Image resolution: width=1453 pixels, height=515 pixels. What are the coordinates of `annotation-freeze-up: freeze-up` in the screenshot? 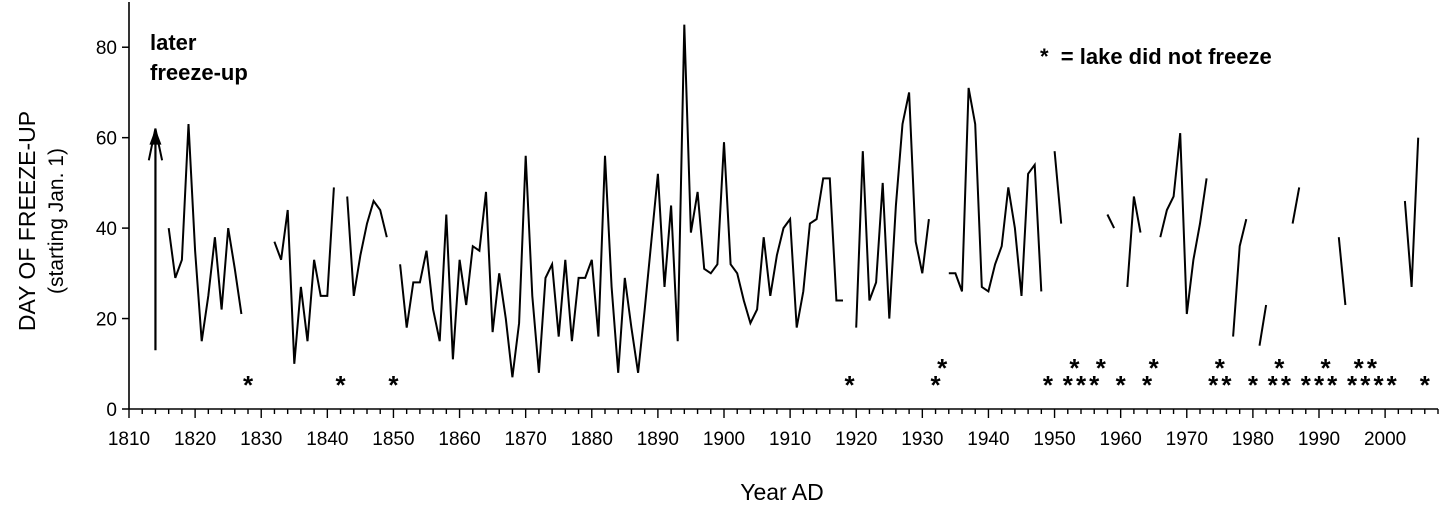 It's located at (199, 72).